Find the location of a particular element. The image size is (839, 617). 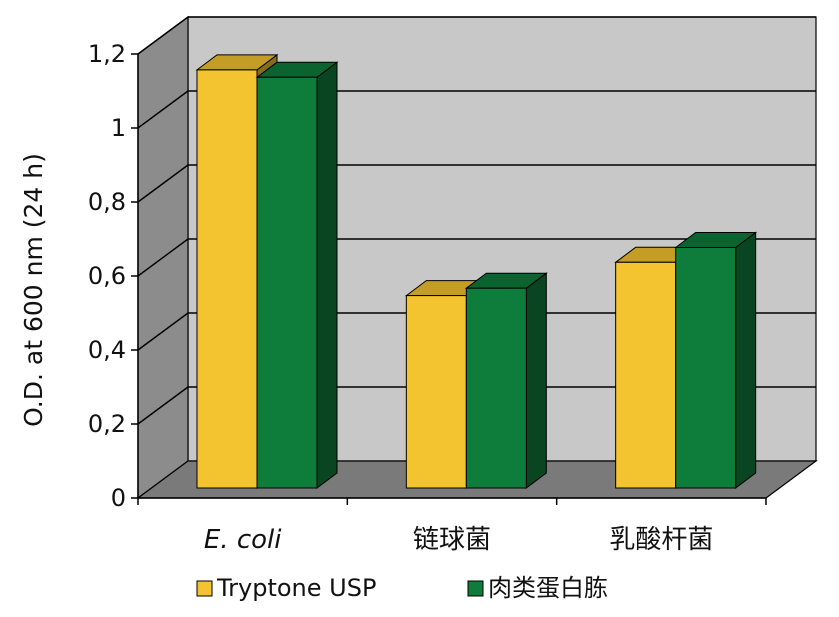

y-axis-title: O.D. at 600 nm (24 h) is located at coordinates (33, 290).